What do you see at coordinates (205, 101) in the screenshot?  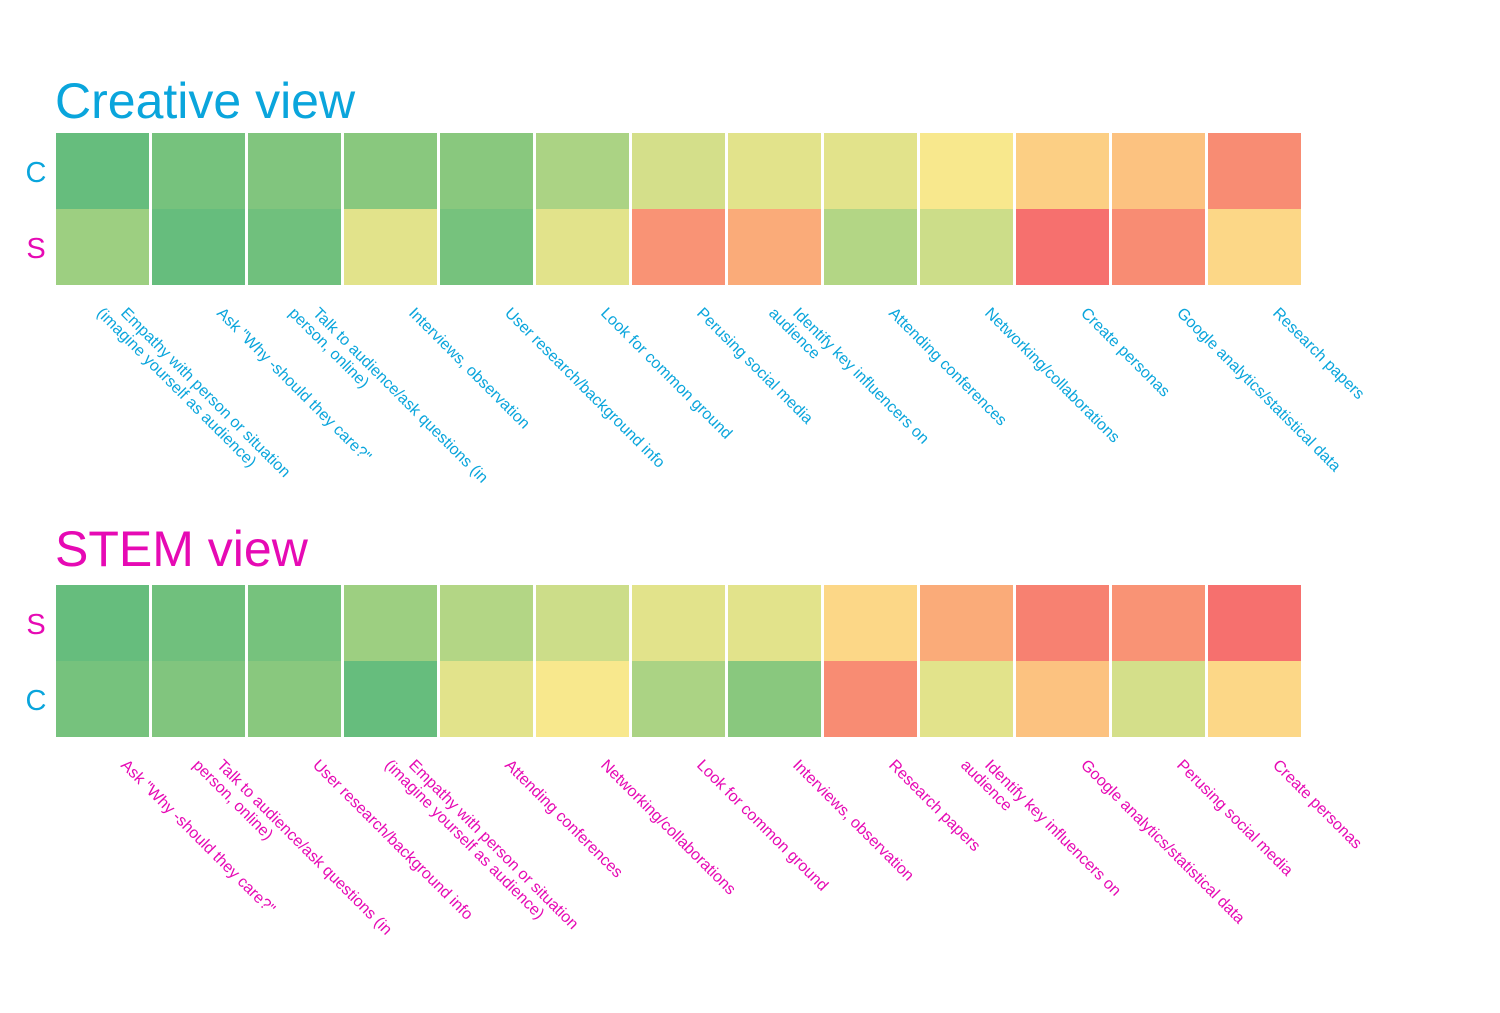 I see `chart-title: Creative view` at bounding box center [205, 101].